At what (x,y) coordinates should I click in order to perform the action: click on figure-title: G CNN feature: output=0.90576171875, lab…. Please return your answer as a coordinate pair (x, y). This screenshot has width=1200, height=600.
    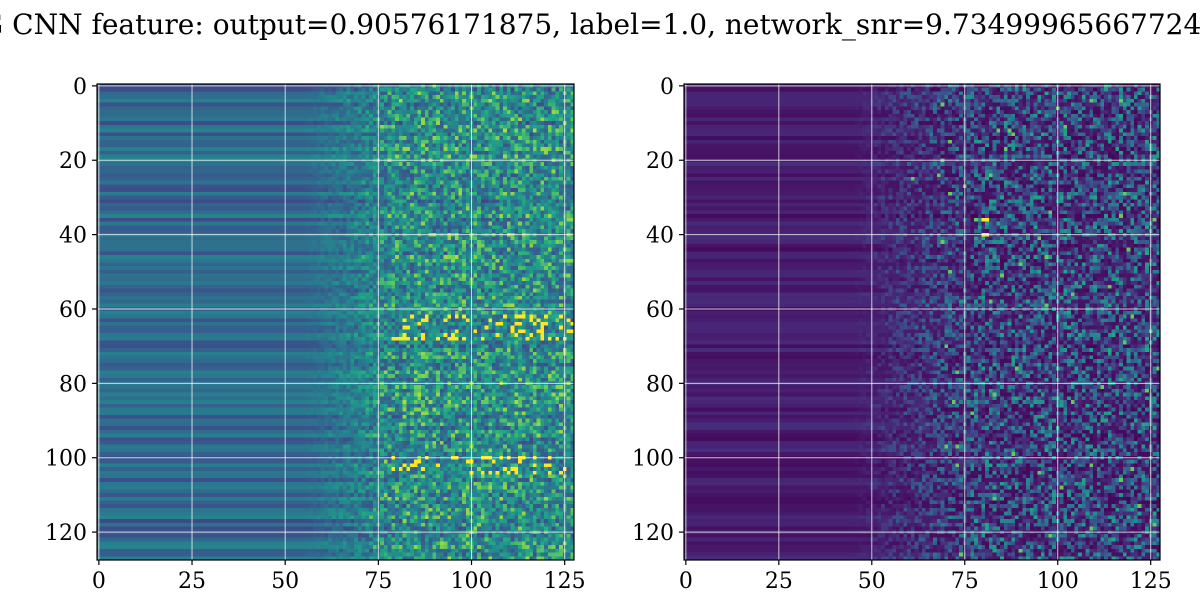
    Looking at the image, I should click on (600, 24).